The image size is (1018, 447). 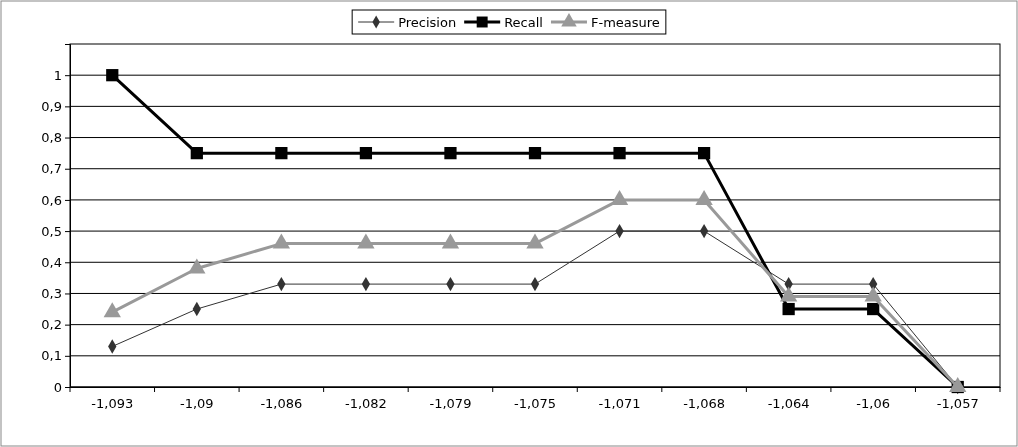 What do you see at coordinates (281, 404) in the screenshot?
I see `x-tick-label: -1,086` at bounding box center [281, 404].